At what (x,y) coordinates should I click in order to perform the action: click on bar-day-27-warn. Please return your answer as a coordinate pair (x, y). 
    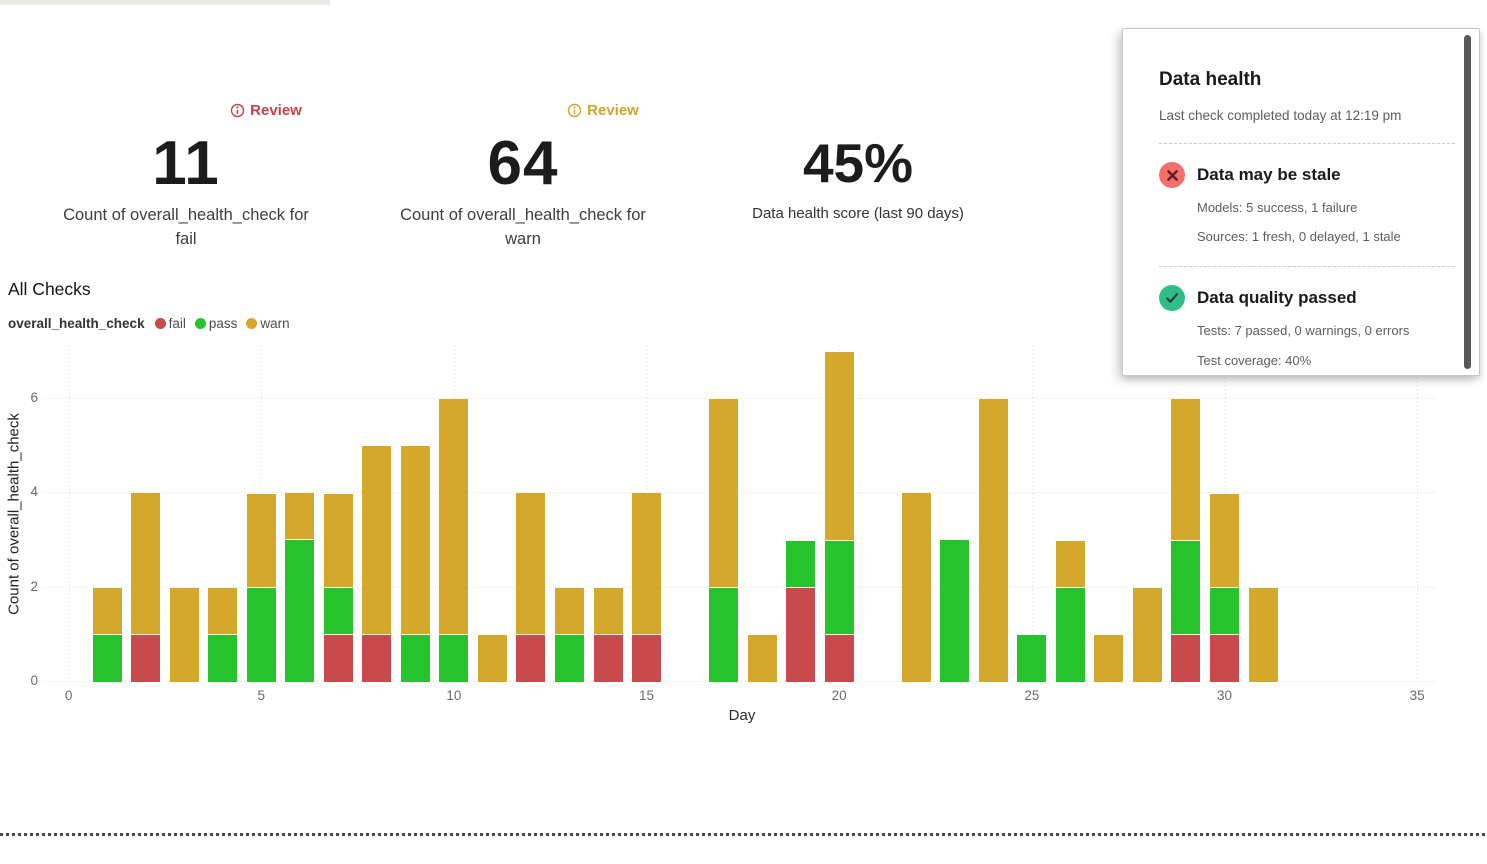
    Looking at the image, I should click on (1109, 658).